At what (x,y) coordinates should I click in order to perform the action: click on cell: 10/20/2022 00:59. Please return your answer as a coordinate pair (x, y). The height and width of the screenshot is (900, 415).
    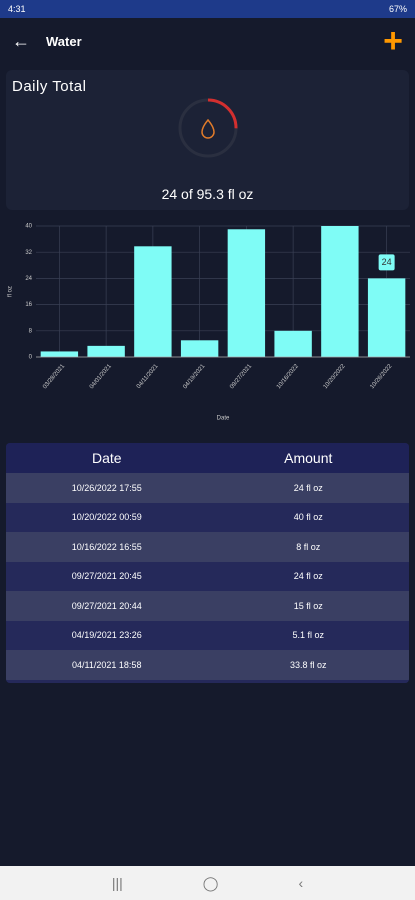
    Looking at the image, I should click on (106, 517).